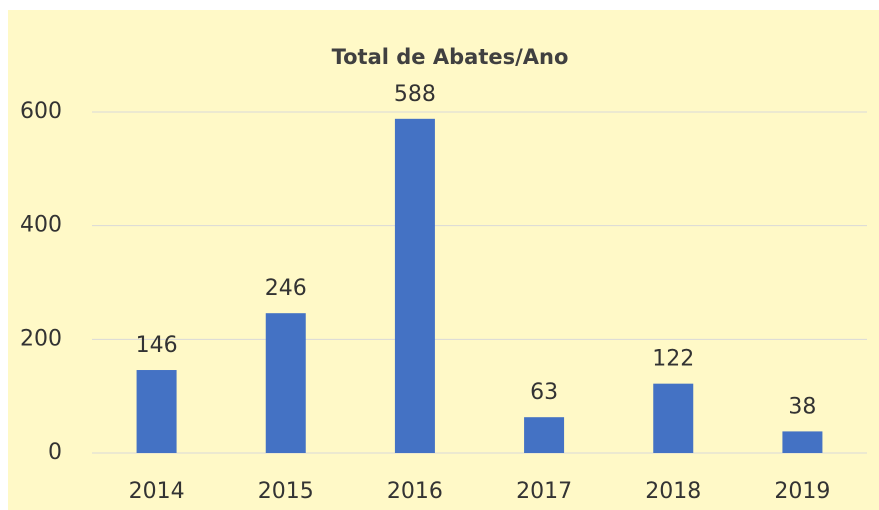 The image size is (879, 510). What do you see at coordinates (41, 225) in the screenshot?
I see `y-tick-label: 400` at bounding box center [41, 225].